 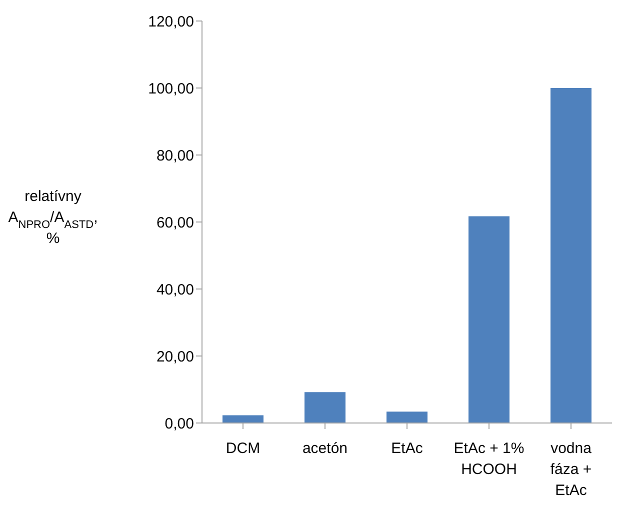 What do you see at coordinates (179, 423) in the screenshot?
I see `y-tick-label: 0,00` at bounding box center [179, 423].